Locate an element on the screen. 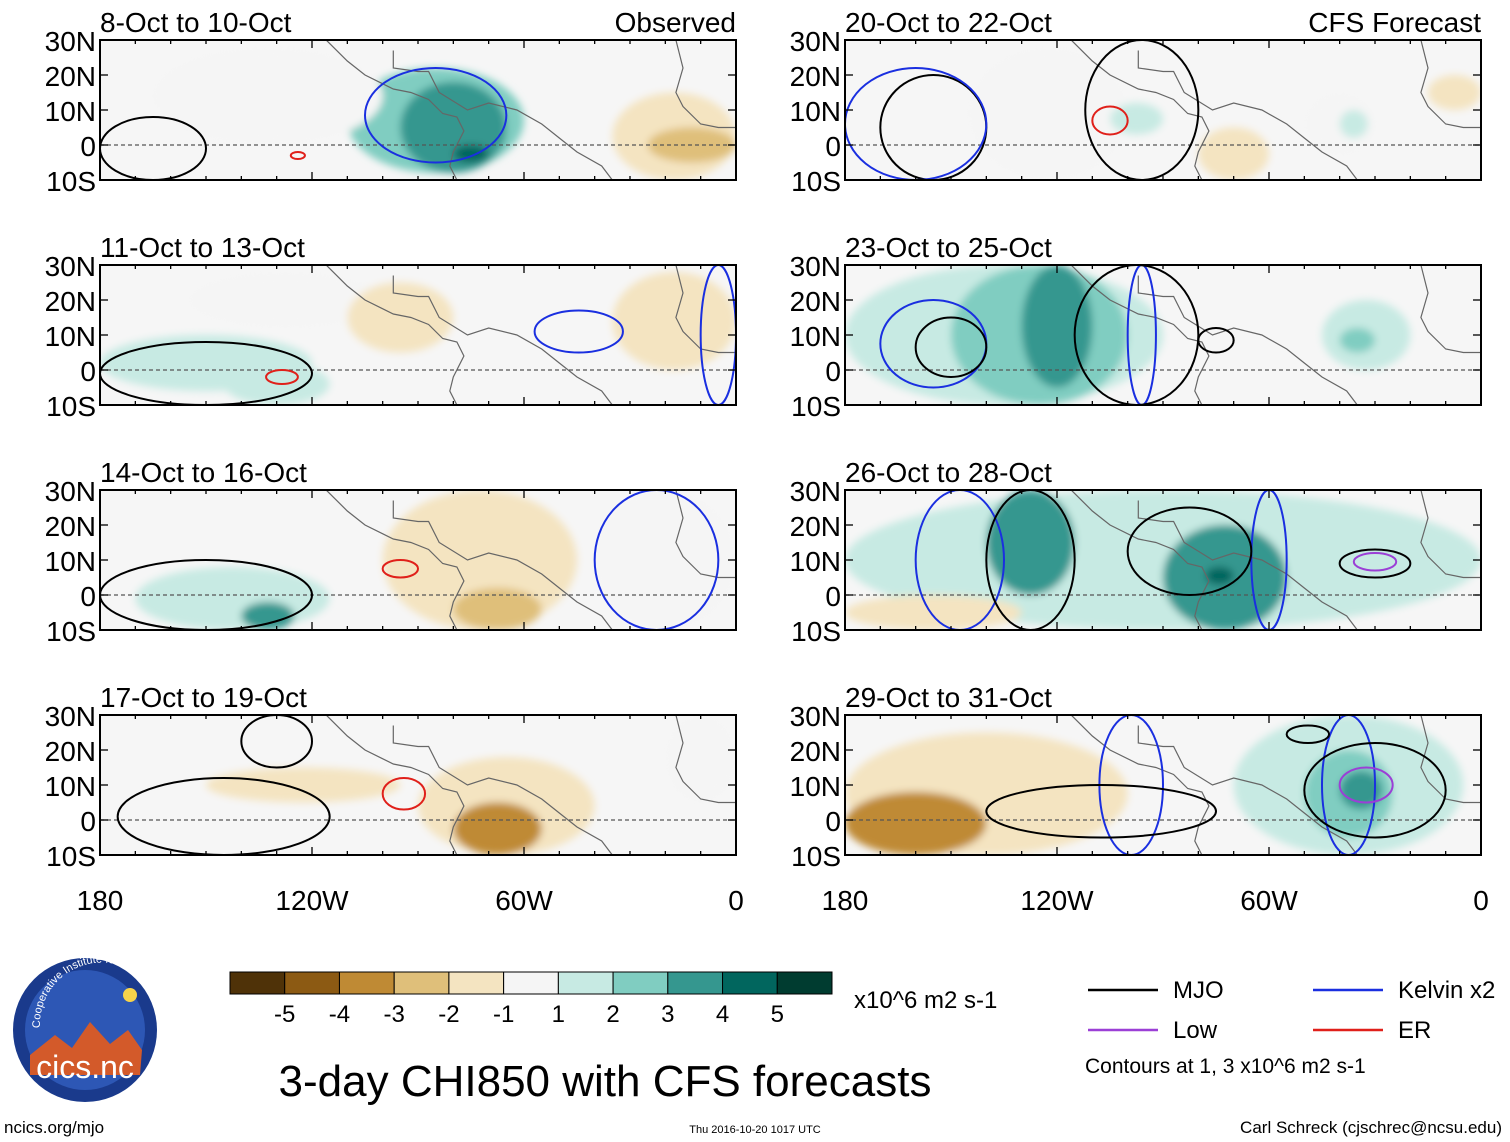 Image resolution: width=1510 pixels, height=1142 pixels. colorbar-units: x10^6 m2 s-1 is located at coordinates (925, 1000).